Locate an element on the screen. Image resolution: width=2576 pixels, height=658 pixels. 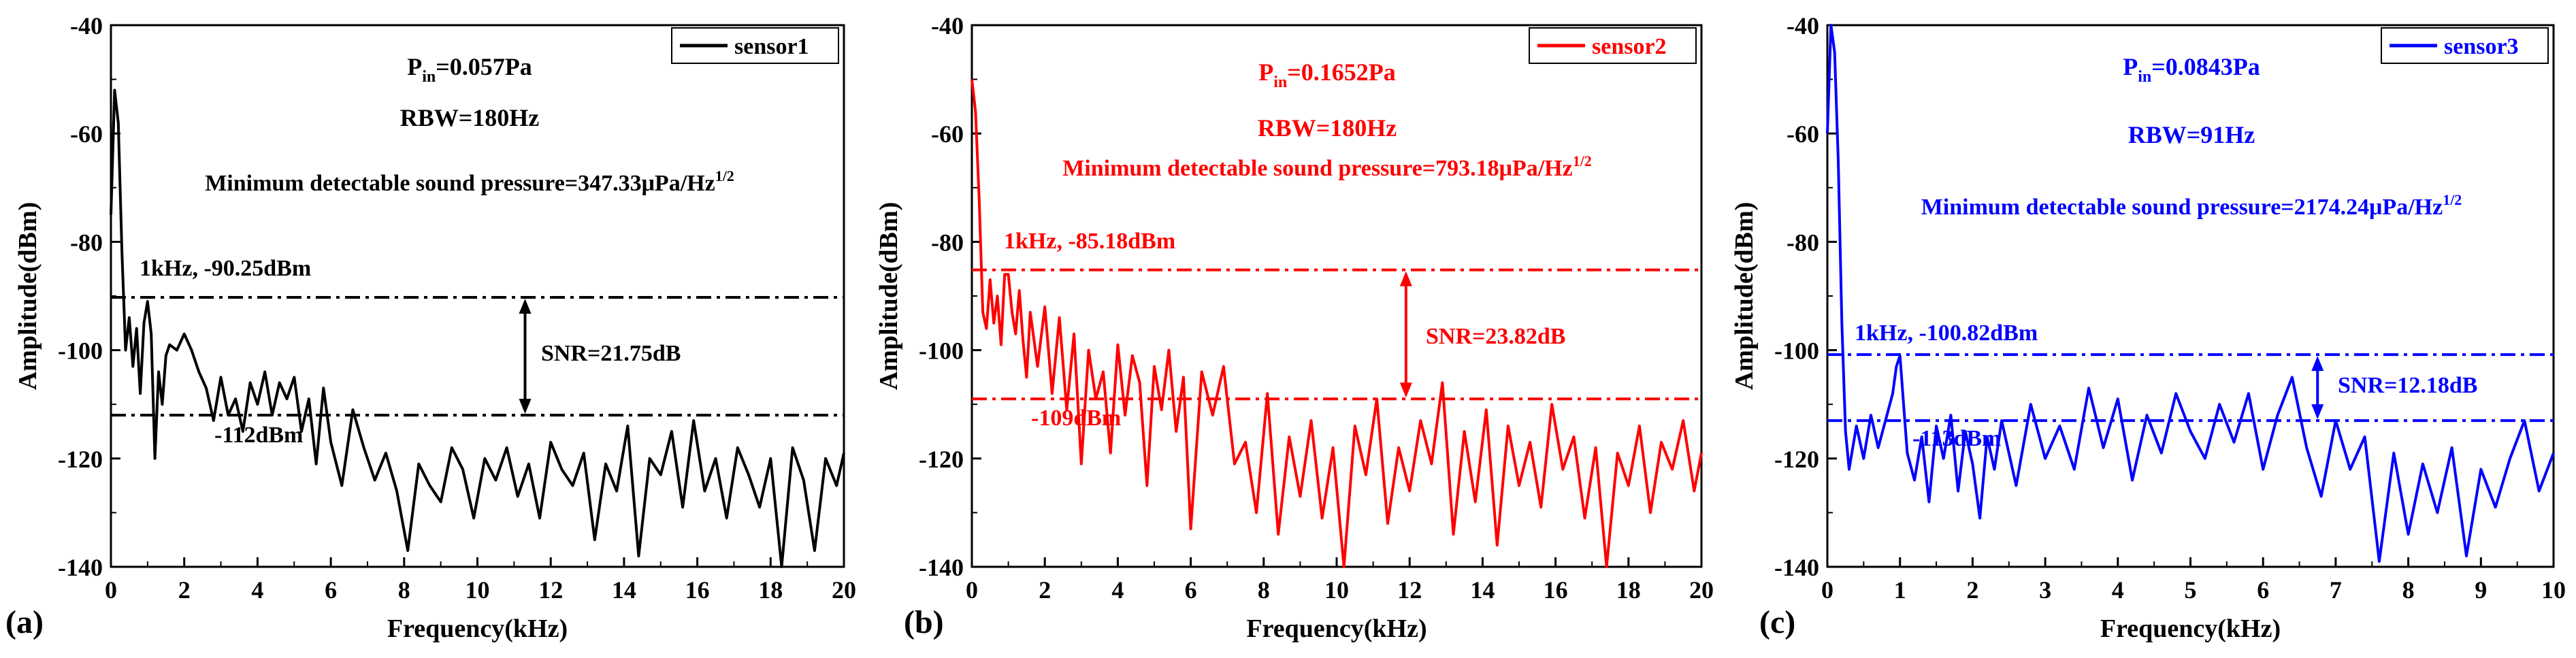
rbw-annotation: RBW=91Hz is located at coordinates (2191, 134).